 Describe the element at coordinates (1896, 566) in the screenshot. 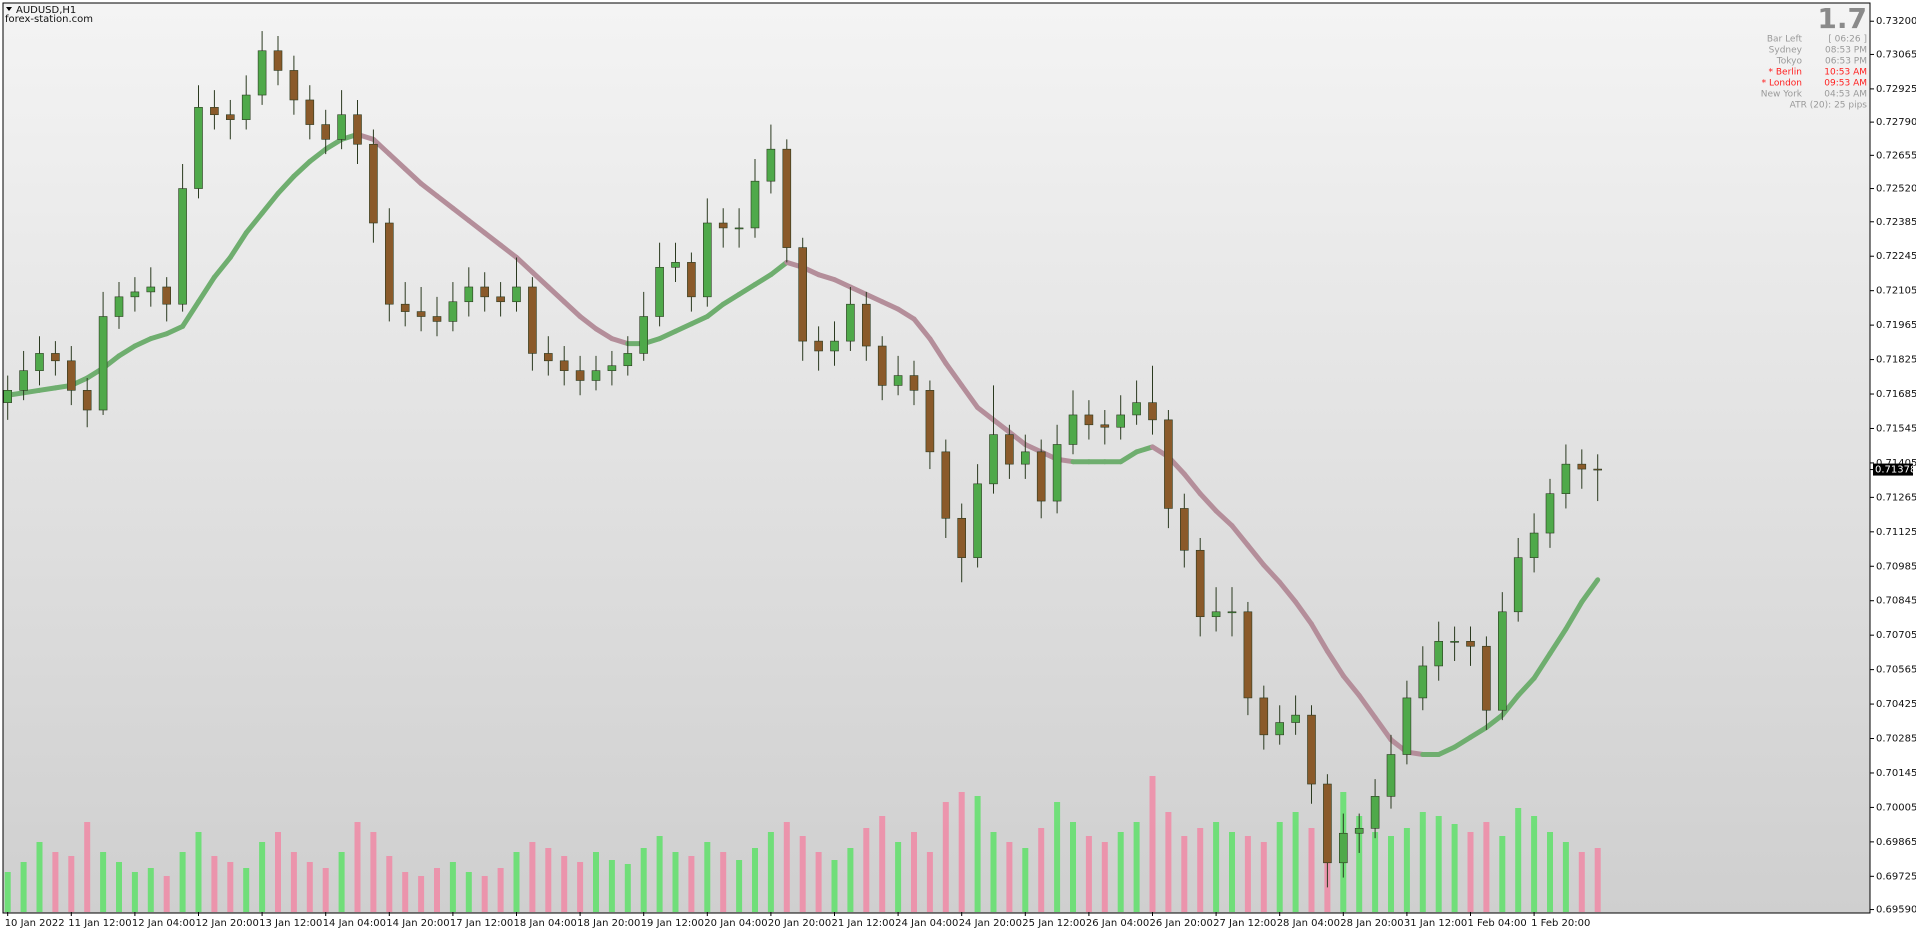

I see `y-tick-label: 0.70985` at that location.